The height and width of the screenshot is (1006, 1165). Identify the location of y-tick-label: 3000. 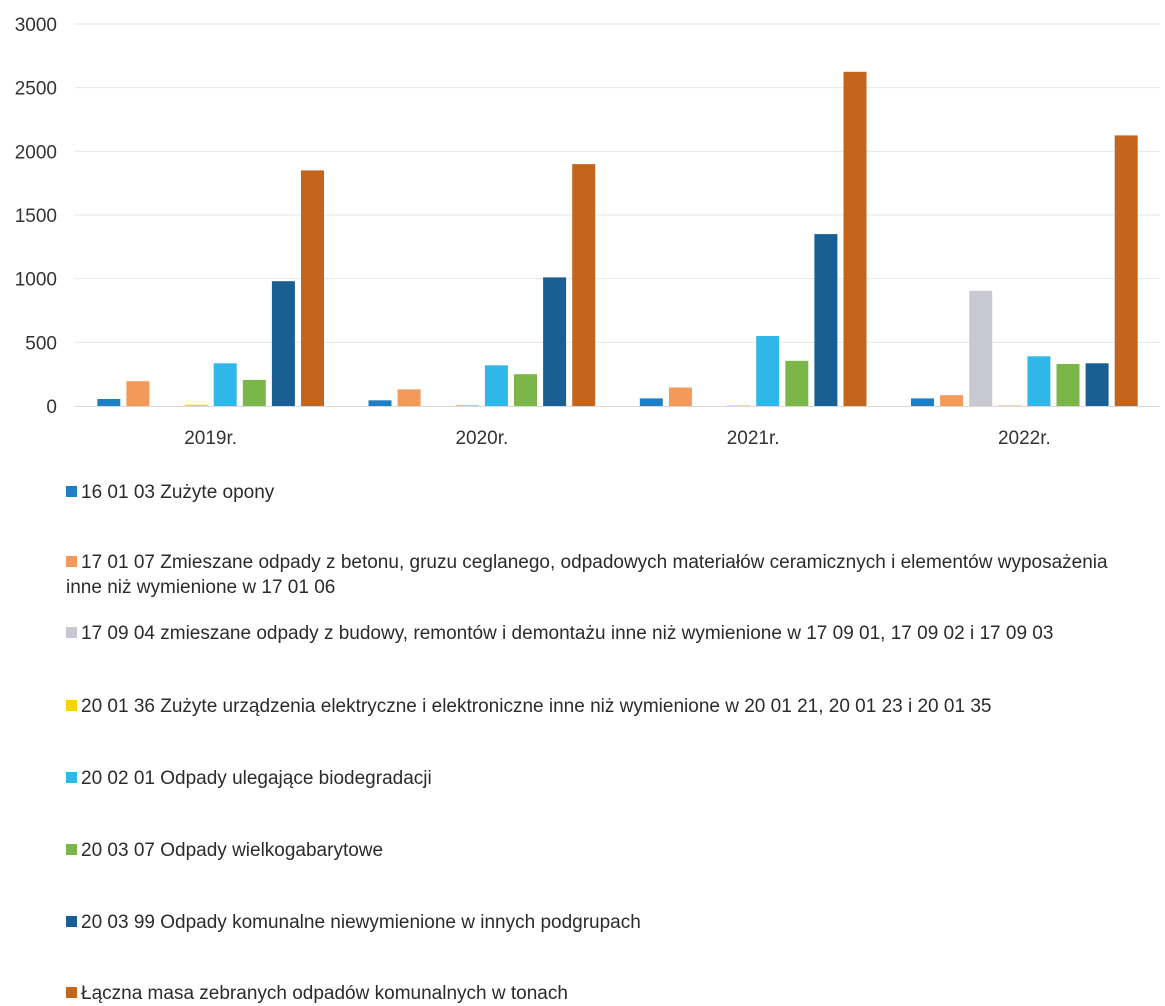
(36, 25).